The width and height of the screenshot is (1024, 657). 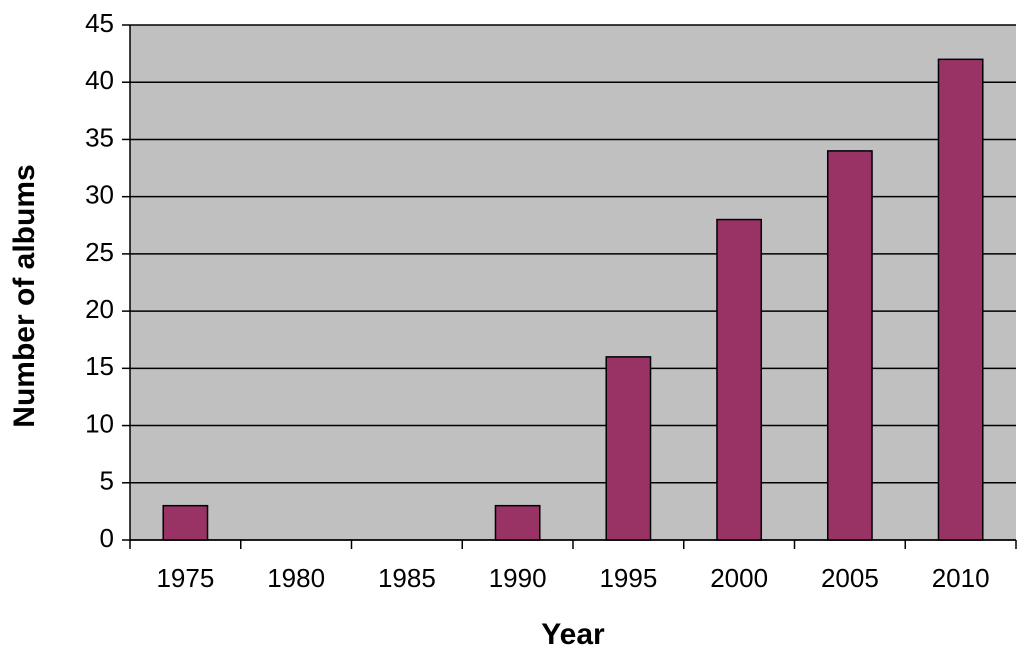 I want to click on x-tick-label: 1975, so click(x=185, y=578).